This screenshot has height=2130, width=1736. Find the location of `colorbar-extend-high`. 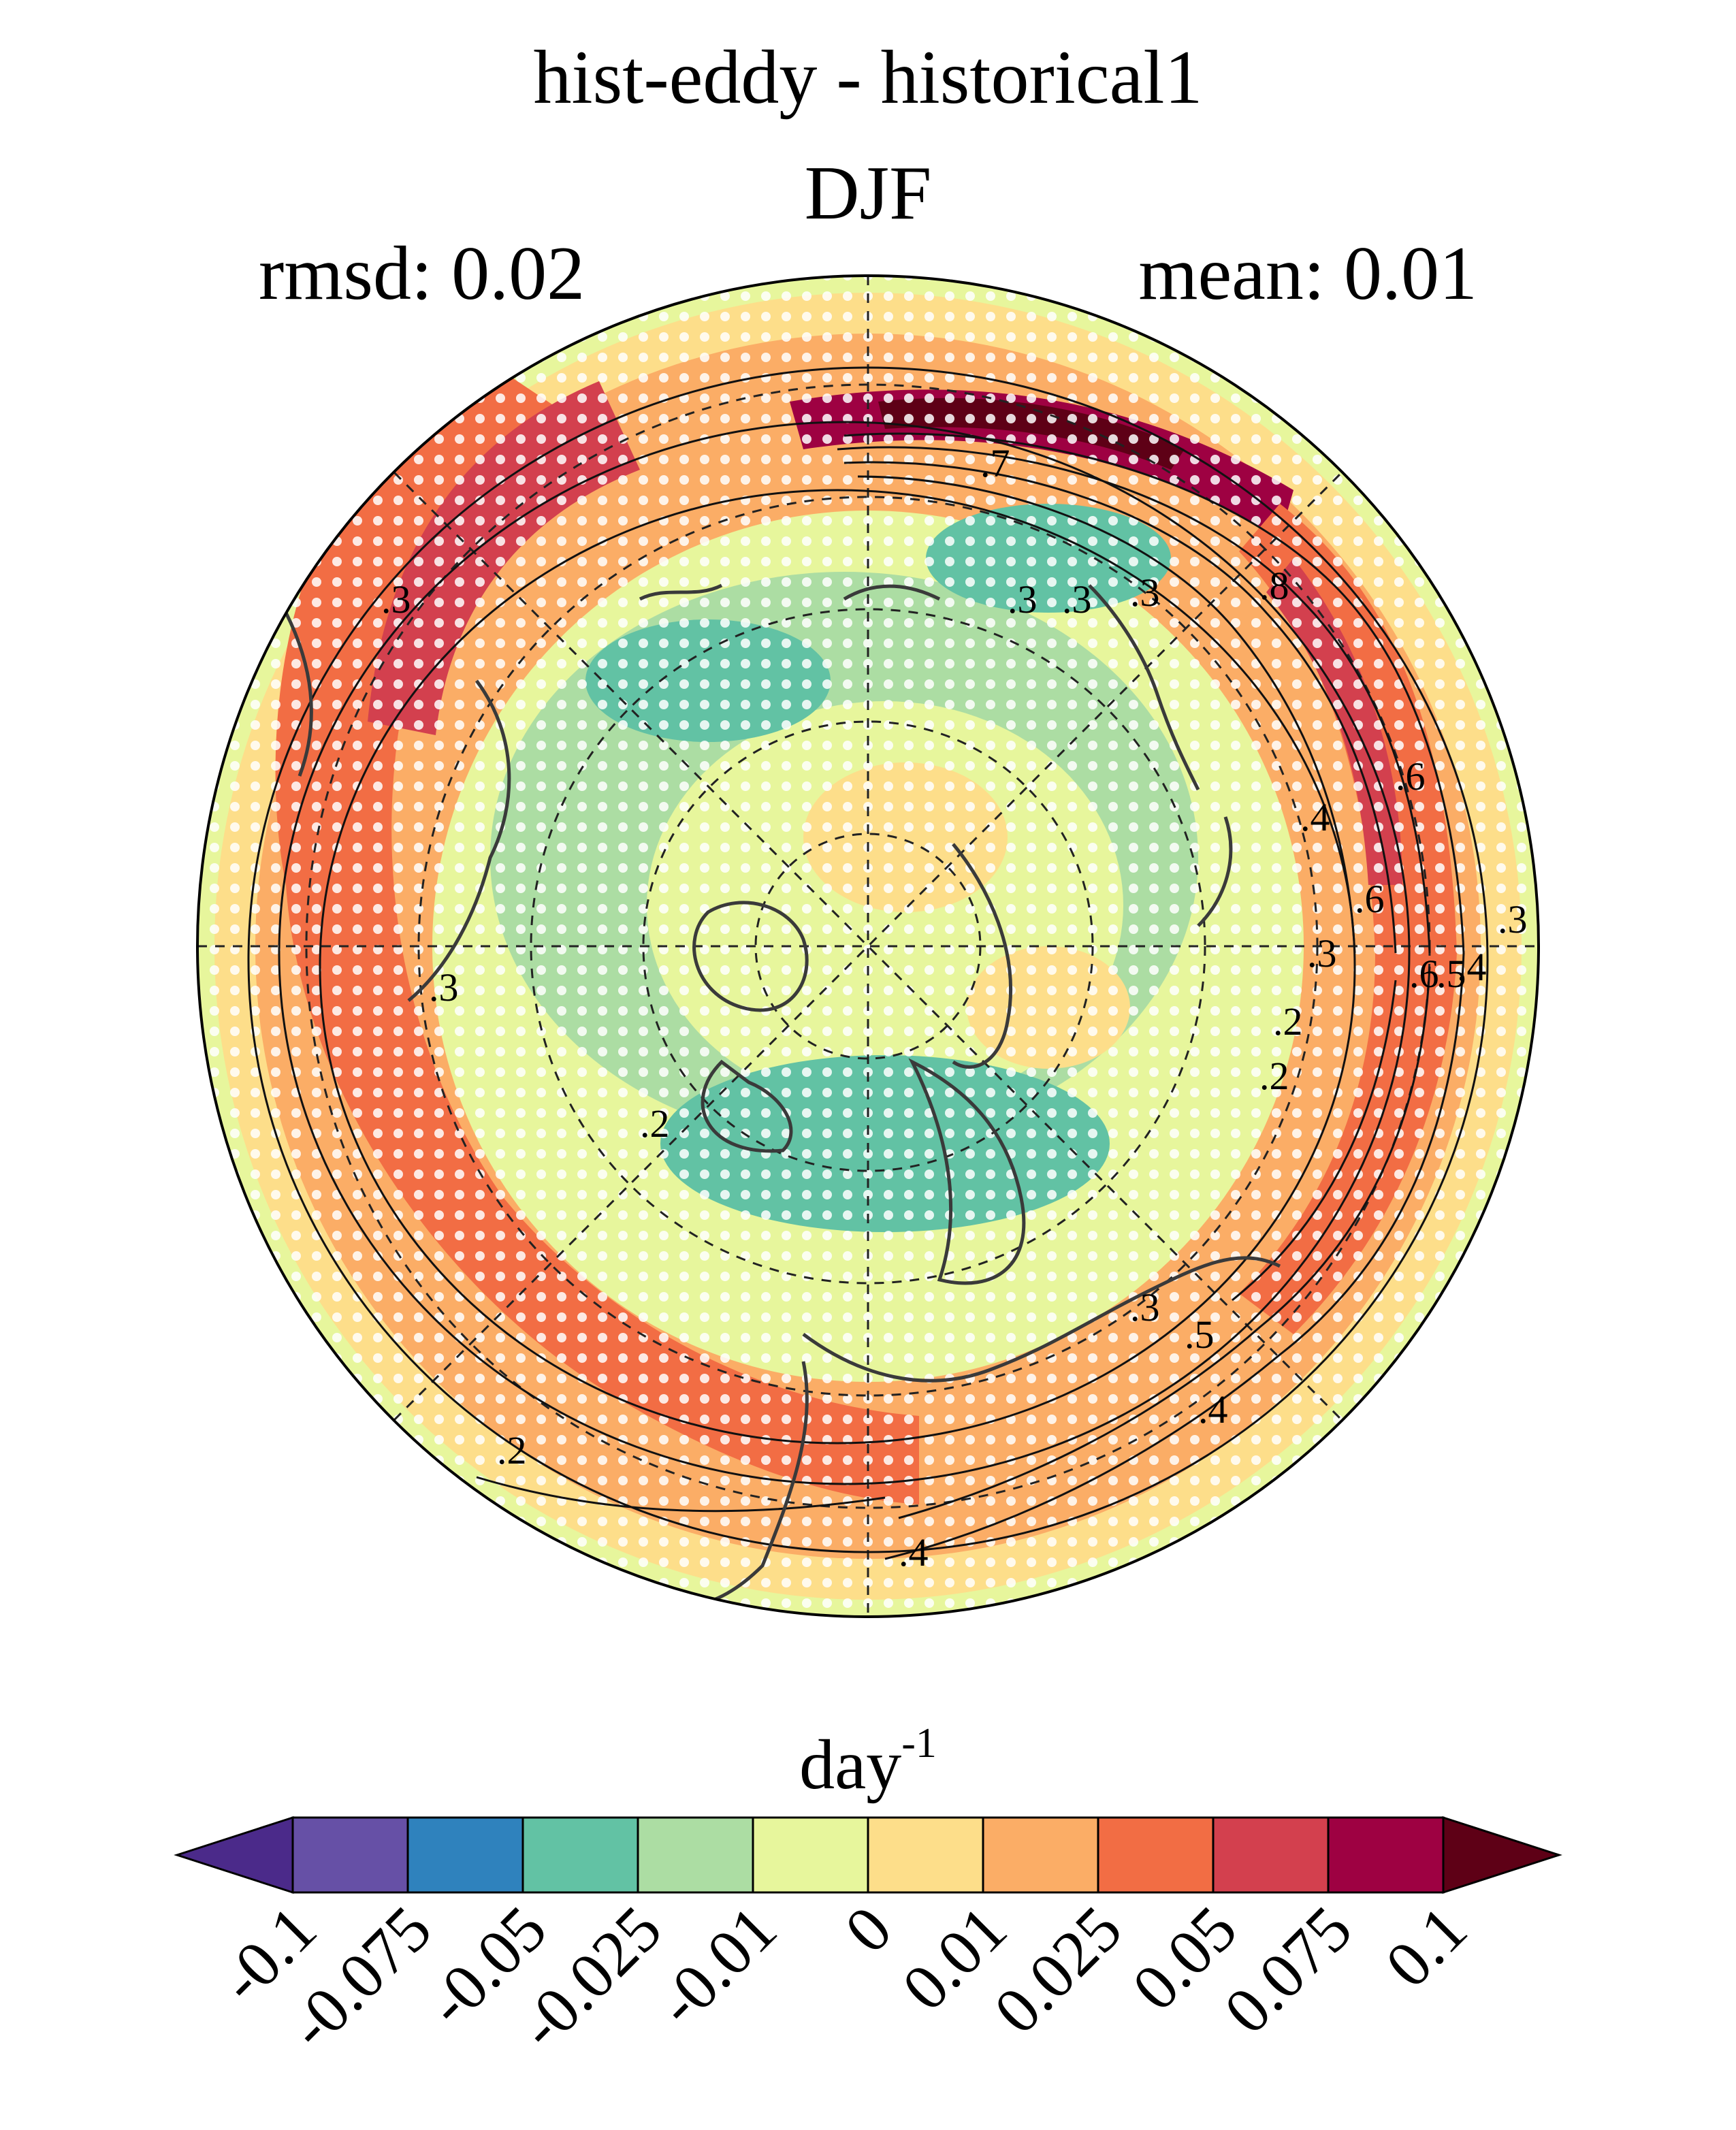

colorbar-extend-high is located at coordinates (1502, 1855).